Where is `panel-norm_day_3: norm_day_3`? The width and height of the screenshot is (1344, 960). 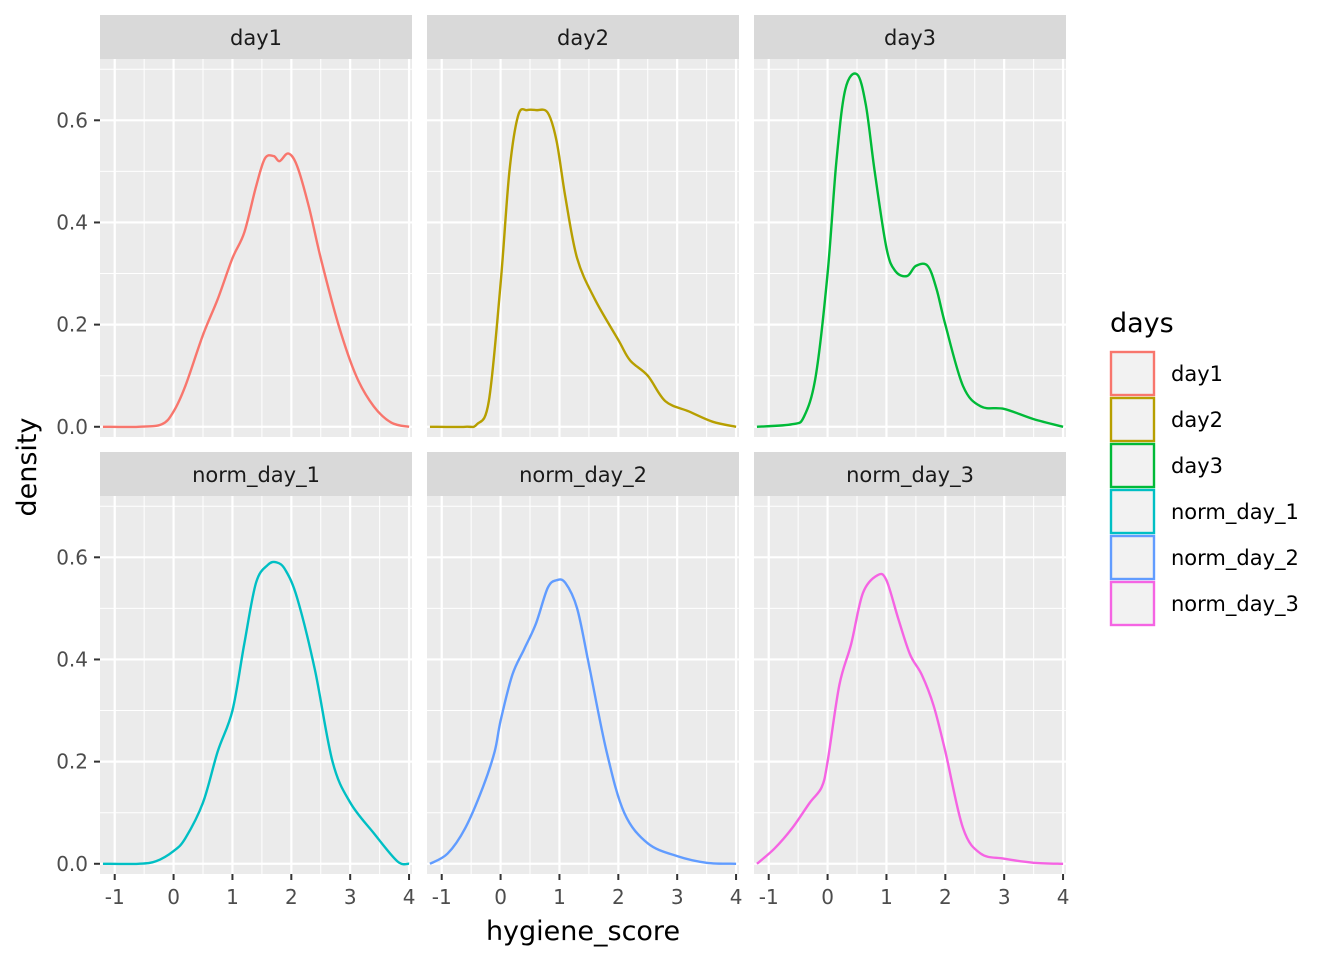
panel-norm_day_3: norm_day_3 is located at coordinates (910, 663).